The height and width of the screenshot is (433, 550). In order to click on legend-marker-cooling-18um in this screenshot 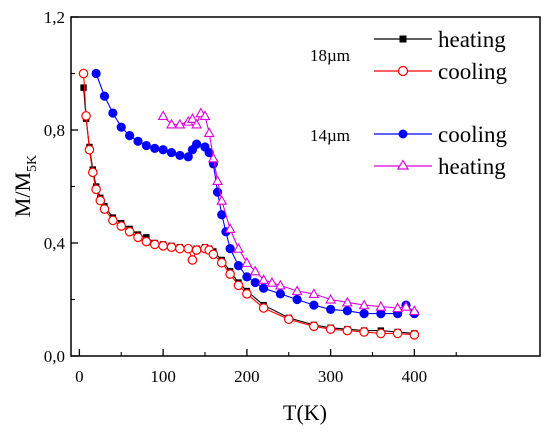, I will do `click(403, 71)`.